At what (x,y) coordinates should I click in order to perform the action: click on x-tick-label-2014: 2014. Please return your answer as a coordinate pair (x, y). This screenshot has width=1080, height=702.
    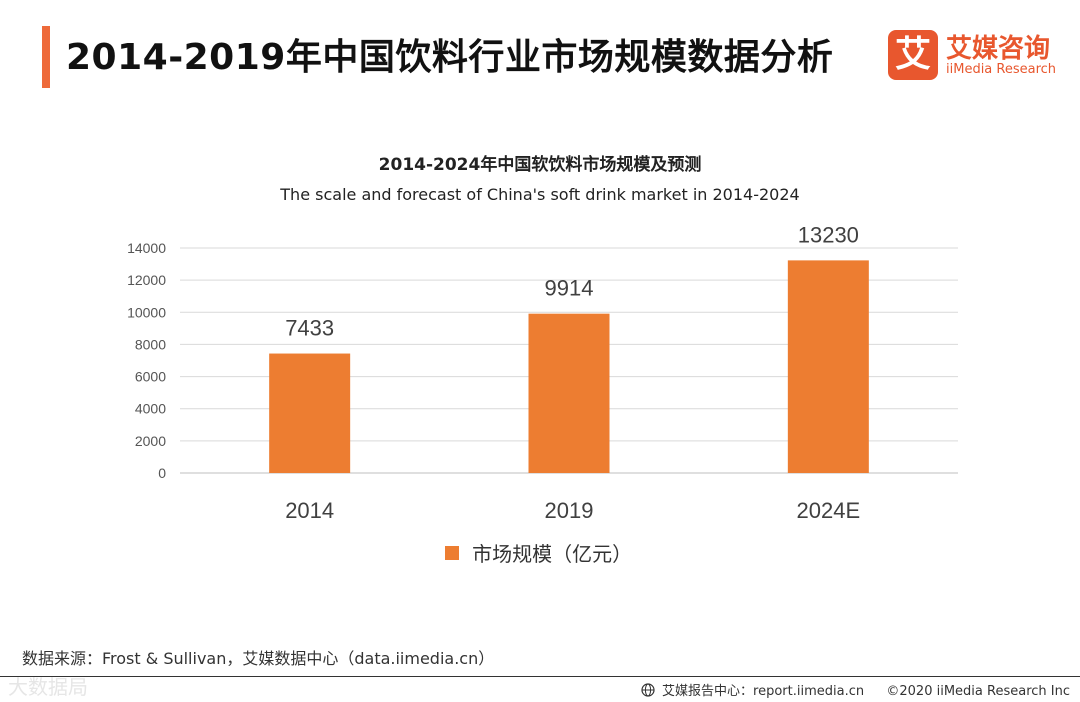
    Looking at the image, I should click on (309, 510).